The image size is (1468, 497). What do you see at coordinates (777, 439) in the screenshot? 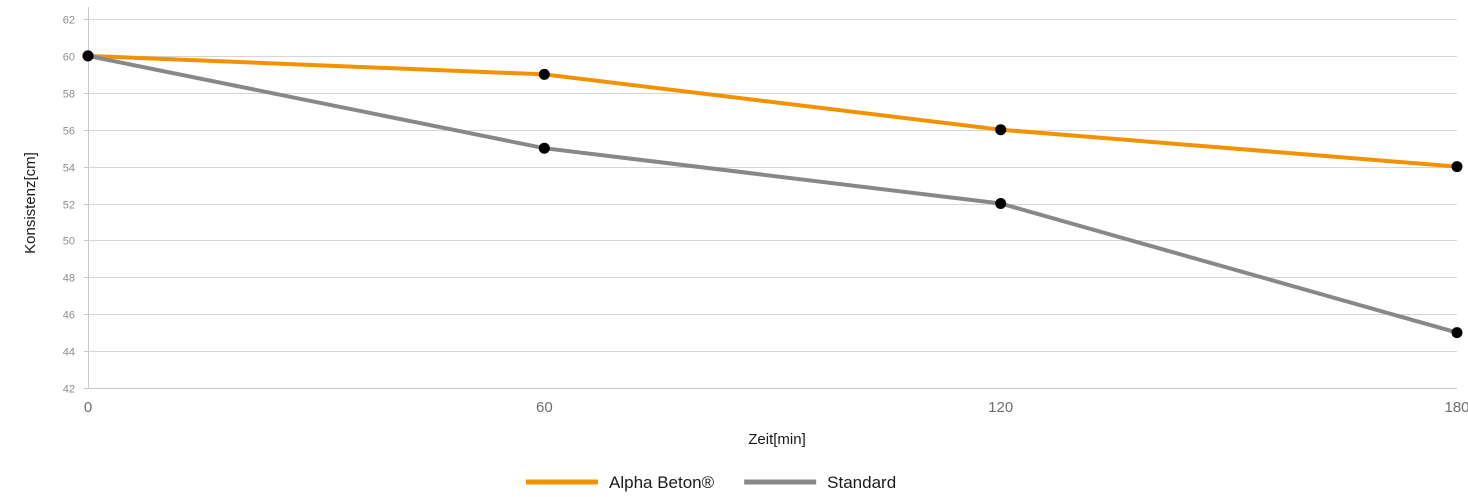
I see `x-axis-title: Zeit[min]` at bounding box center [777, 439].